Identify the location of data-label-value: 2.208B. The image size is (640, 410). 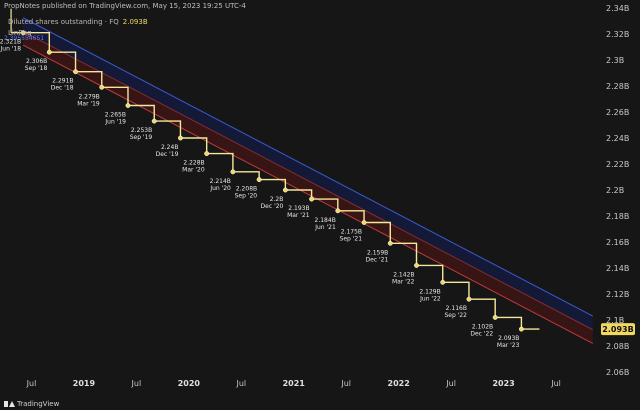
(246, 189).